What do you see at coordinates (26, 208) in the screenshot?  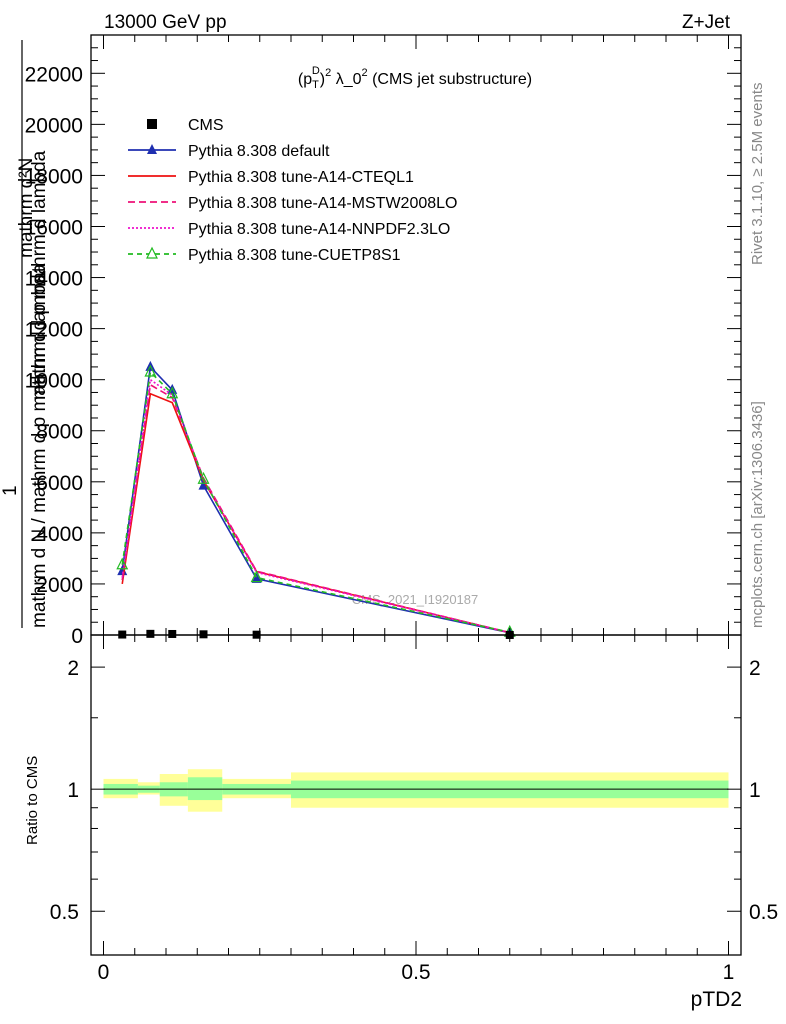 I see `ylabel-numerator: mathrm d²N` at bounding box center [26, 208].